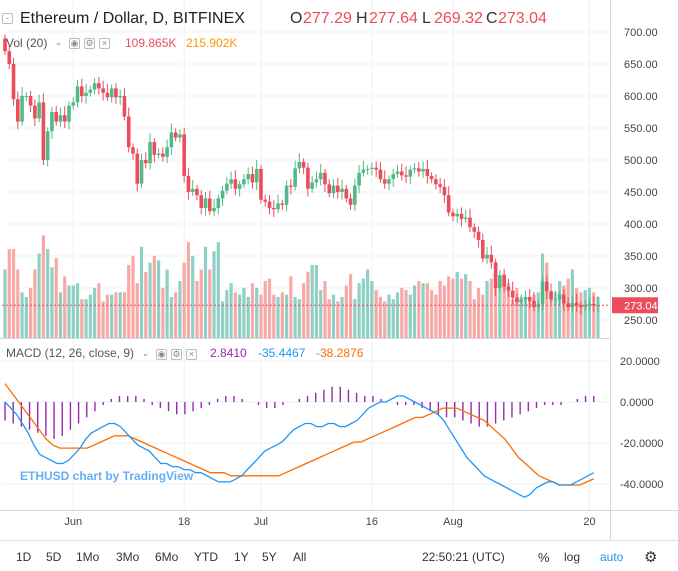 Image resolution: width=678 pixels, height=571 pixels. What do you see at coordinates (463, 557) in the screenshot?
I see `utc-clock: 22:50:21 (UTC)` at bounding box center [463, 557].